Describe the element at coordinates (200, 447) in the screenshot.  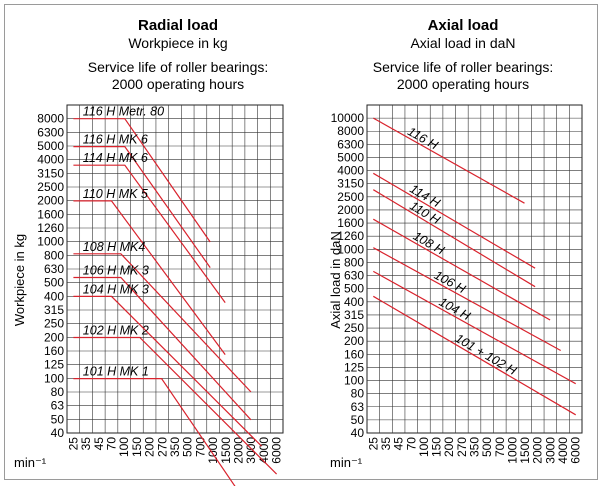
I see `x-tick-label: 700` at that location.